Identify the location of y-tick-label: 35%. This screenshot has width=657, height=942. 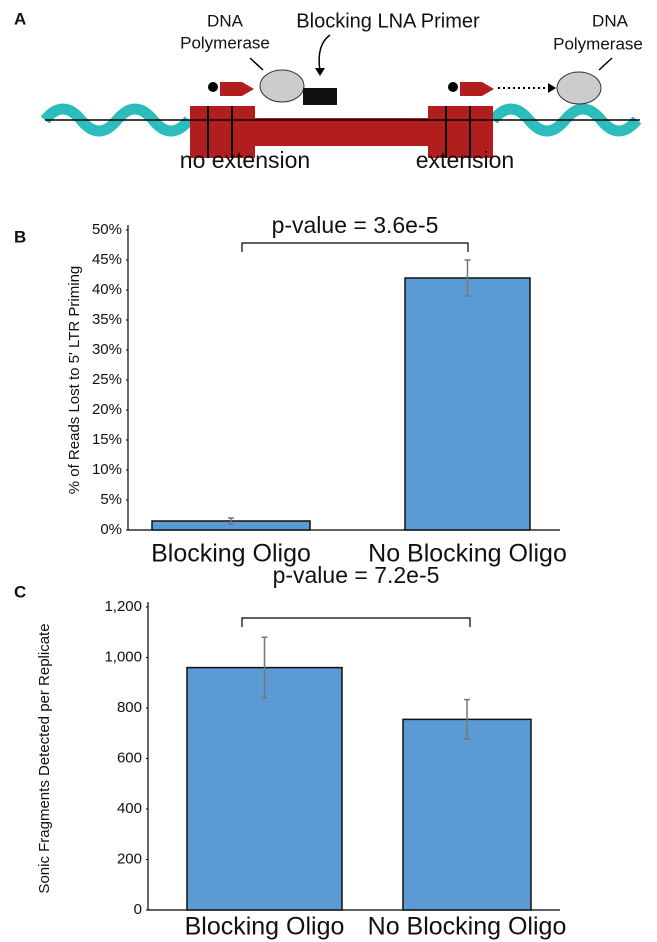
(107, 319).